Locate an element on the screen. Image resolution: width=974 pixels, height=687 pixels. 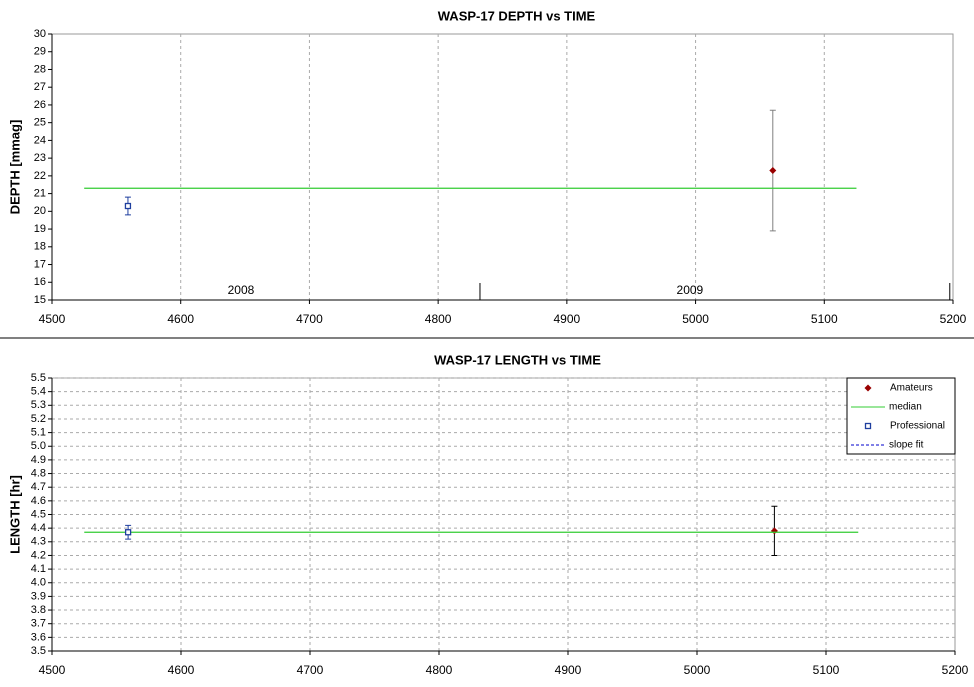
y-tick-label: 30 is located at coordinates (40, 34).